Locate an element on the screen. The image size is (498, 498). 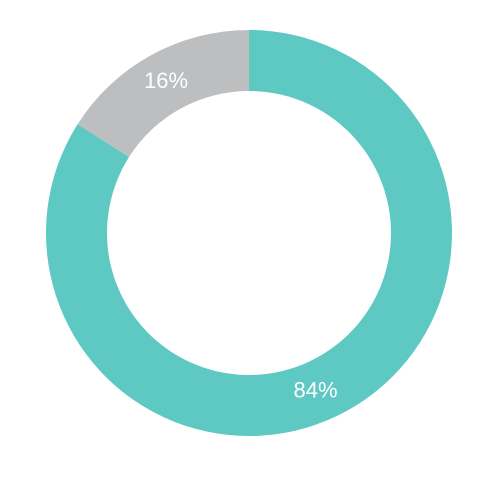
slice-label-84: 84% is located at coordinates (315, 389).